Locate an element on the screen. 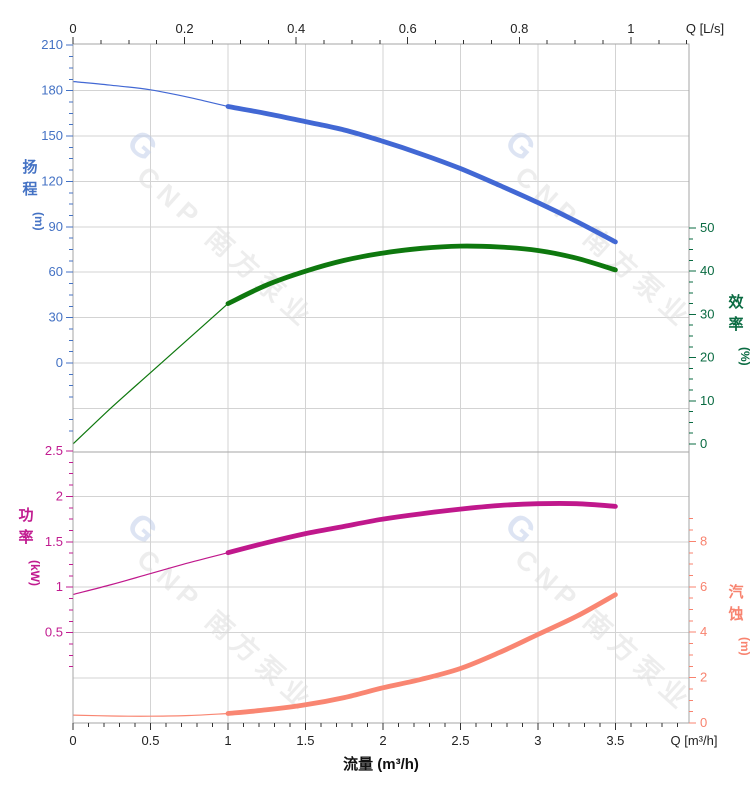 Image resolution: width=752 pixels, height=797 pixels. power-axis-tick-label: 0.5 is located at coordinates (54, 632).